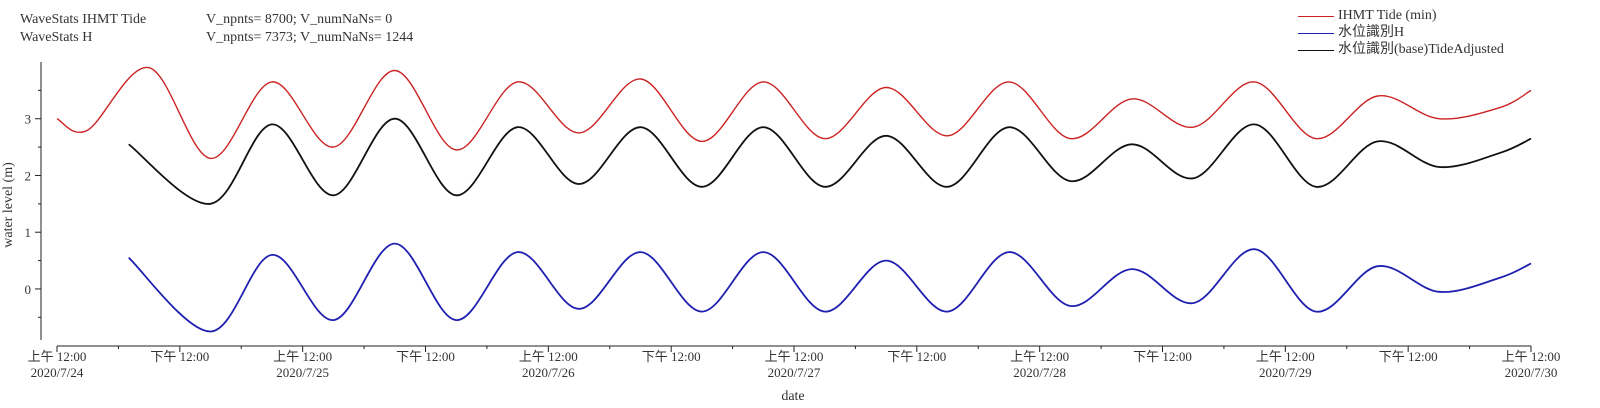 The width and height of the screenshot is (1600, 408). What do you see at coordinates (671, 356) in the screenshot?
I see `x-tick-label-5: 下午 12:00` at bounding box center [671, 356].